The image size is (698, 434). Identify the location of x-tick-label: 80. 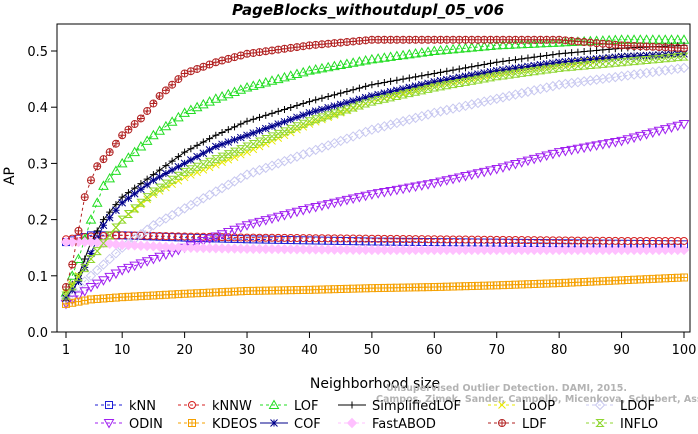
(559, 350).